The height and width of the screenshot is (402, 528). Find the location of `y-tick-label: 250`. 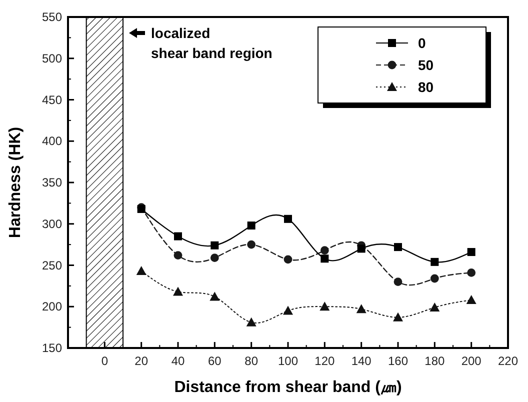

y-tick-label: 250 is located at coordinates (52, 265).